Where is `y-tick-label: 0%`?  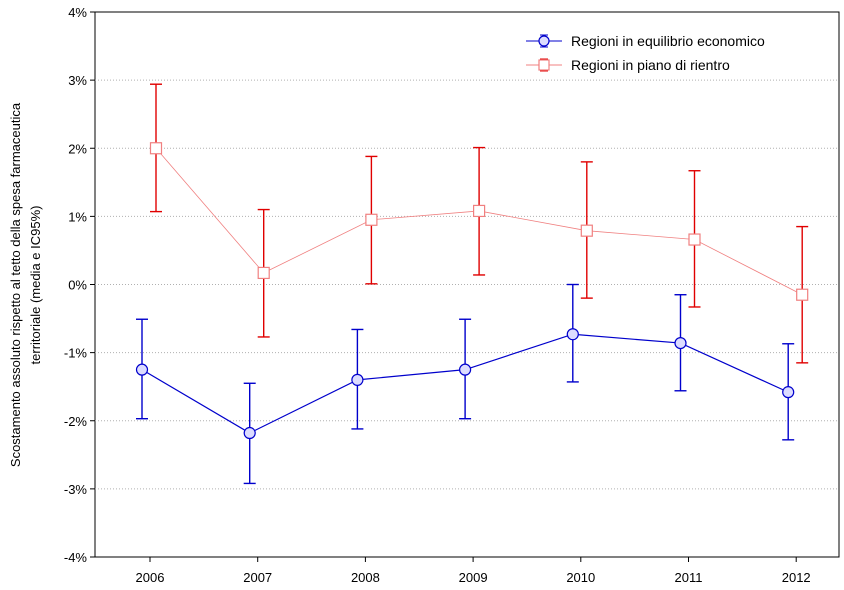
y-tick-label: 0% is located at coordinates (77, 285).